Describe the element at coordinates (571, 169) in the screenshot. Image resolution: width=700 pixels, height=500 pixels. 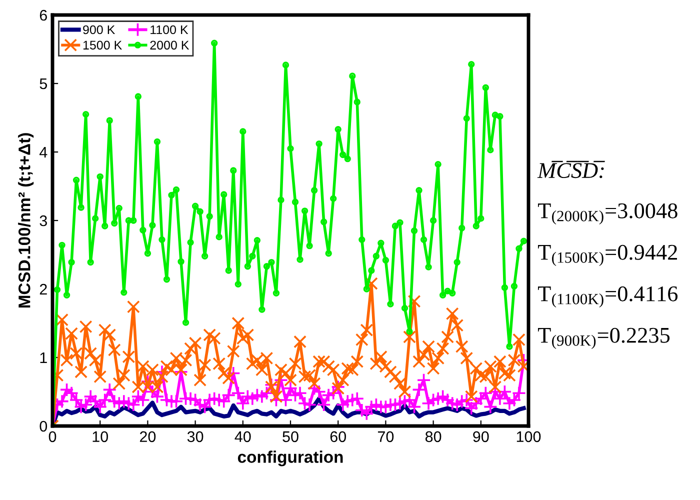
I see `text: M̅C̅S̅D̅:` at that location.